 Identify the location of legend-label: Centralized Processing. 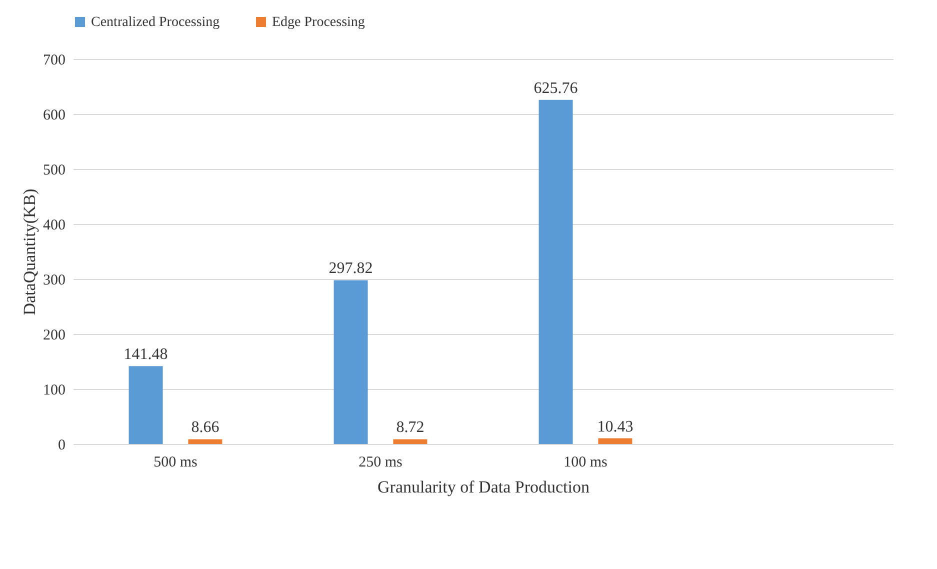
(155, 22).